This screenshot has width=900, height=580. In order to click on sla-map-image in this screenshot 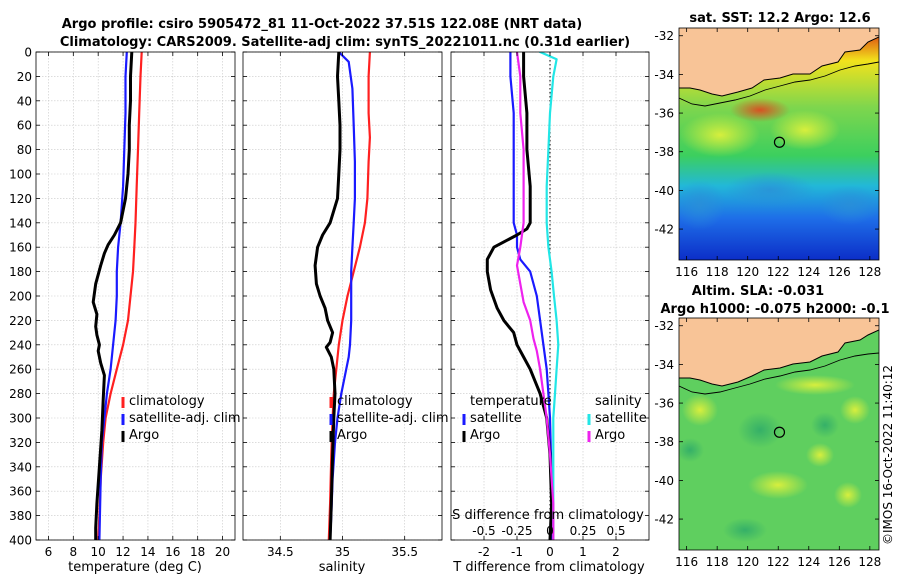, I will do `click(779, 434)`.